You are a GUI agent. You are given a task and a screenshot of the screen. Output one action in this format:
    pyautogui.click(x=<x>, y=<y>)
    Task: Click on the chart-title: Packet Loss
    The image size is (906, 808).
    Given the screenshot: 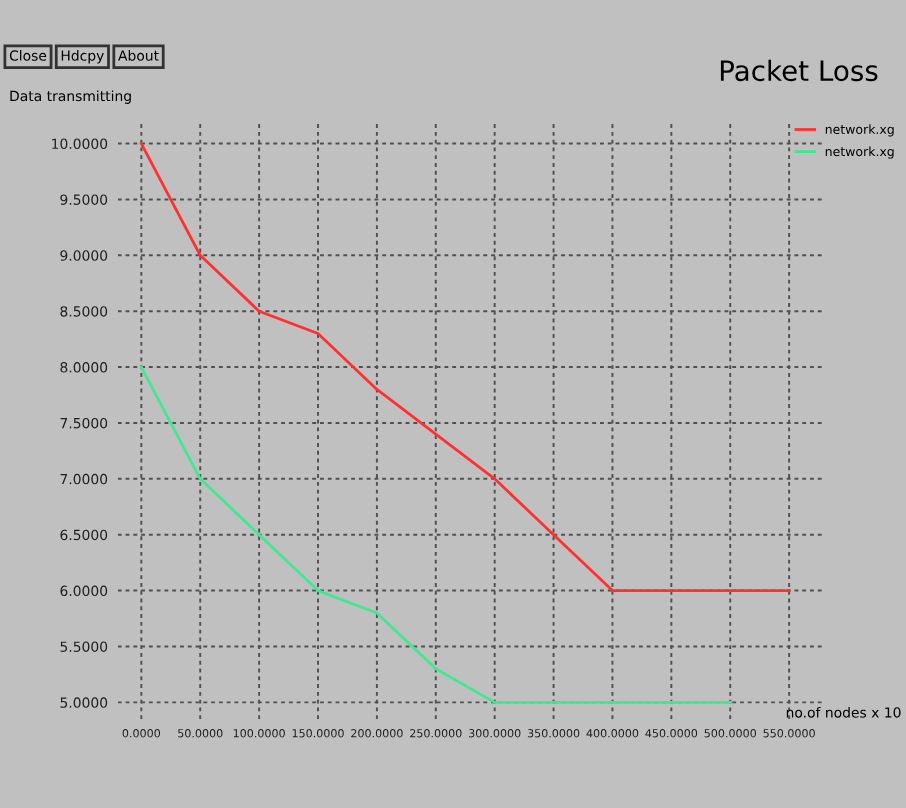 What is the action you would take?
    pyautogui.click(x=799, y=70)
    